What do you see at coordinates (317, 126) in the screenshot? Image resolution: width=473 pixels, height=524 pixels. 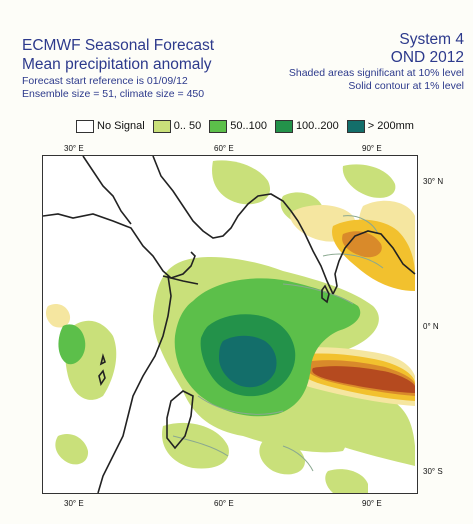 I see `legend-label: 100..200` at bounding box center [317, 126].